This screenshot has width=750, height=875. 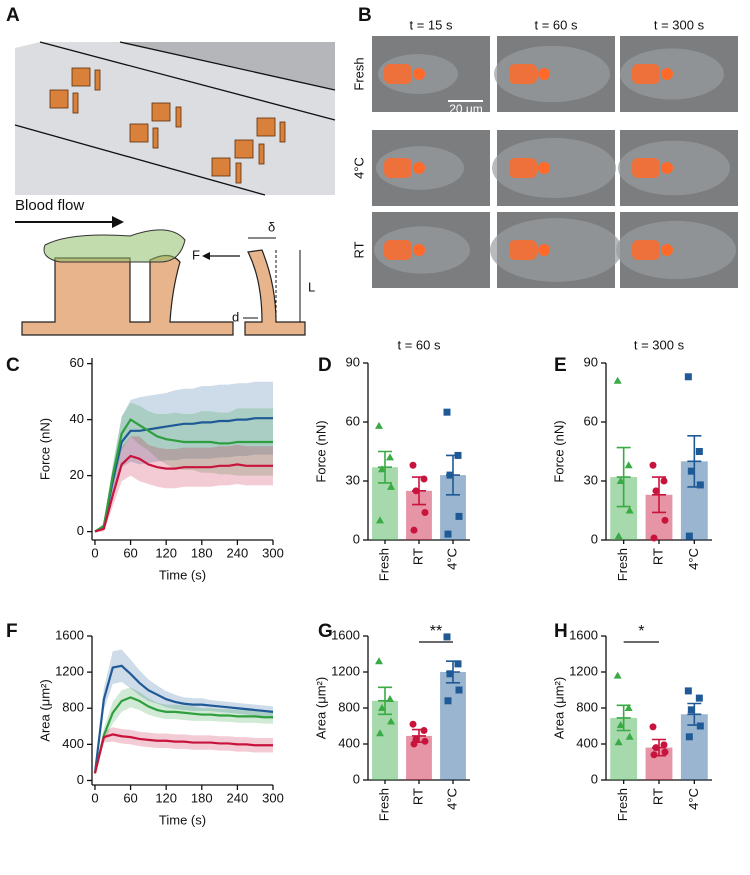 I want to click on panel-label: H, so click(x=561, y=631).